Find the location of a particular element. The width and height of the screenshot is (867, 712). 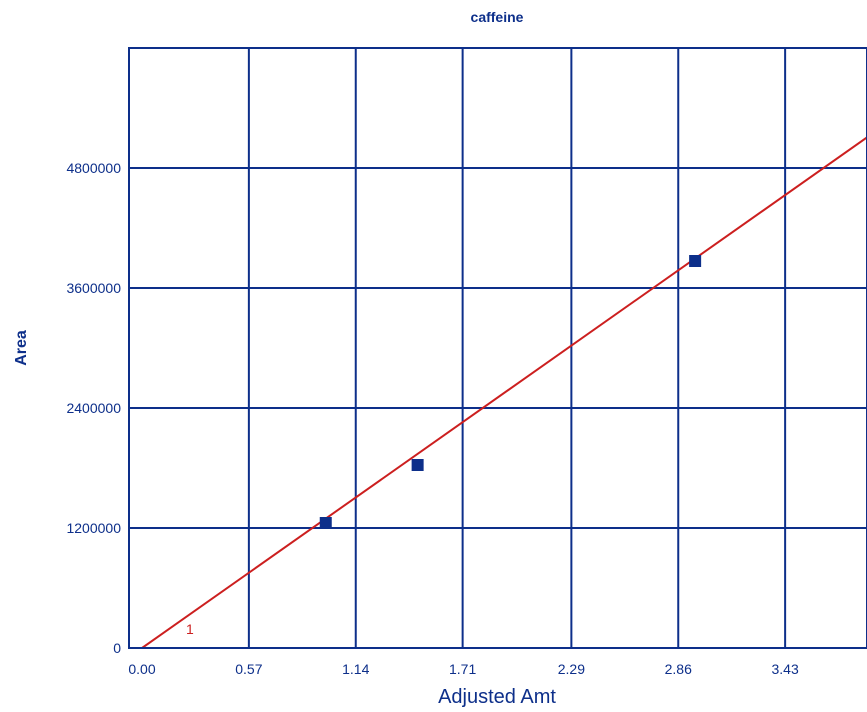

x-tick-label: 0.00 is located at coordinates (141, 669).